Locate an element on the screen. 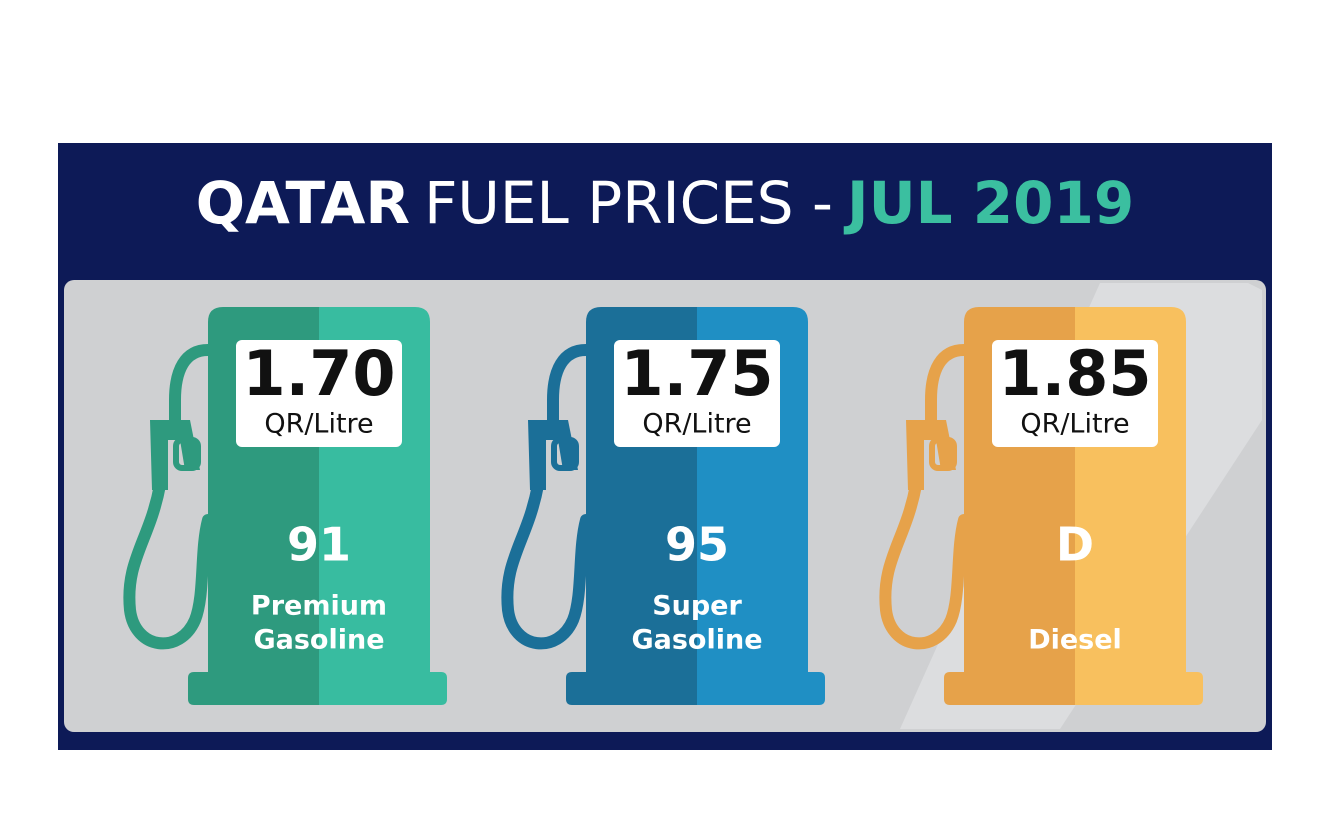  grade: D is located at coordinates (1075, 545).